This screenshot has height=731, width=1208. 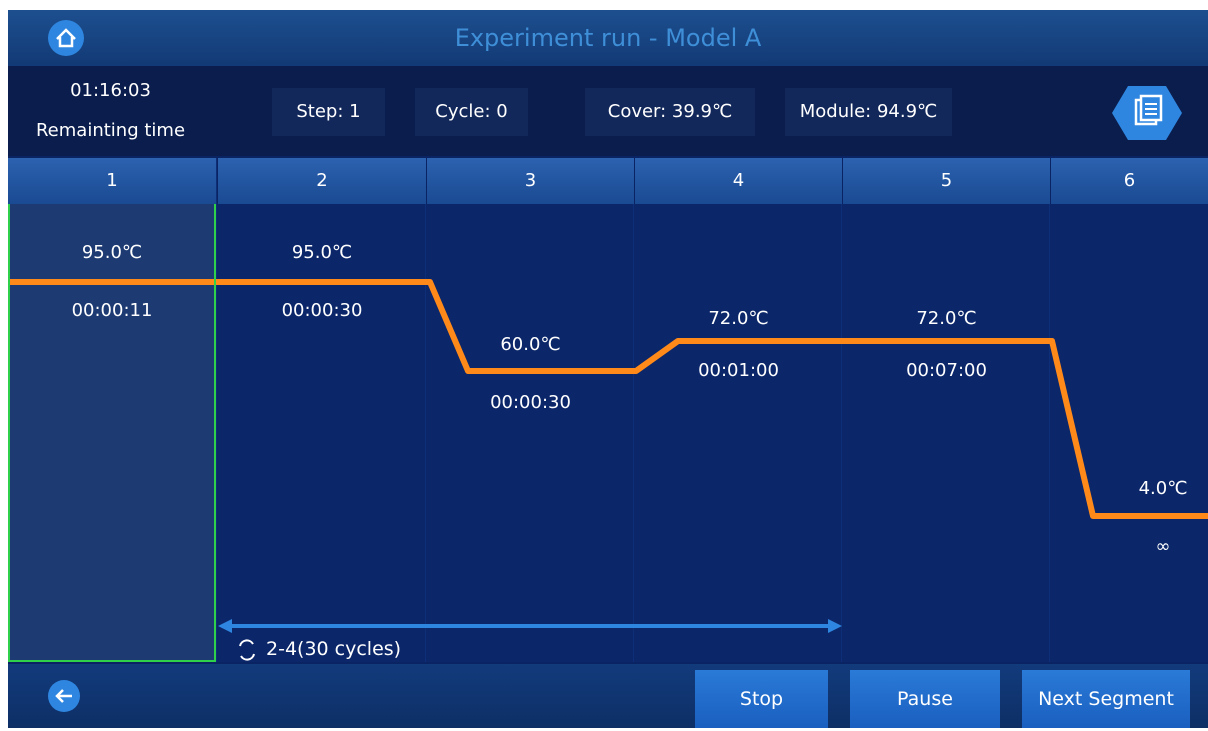 I want to click on step-header: 3, so click(x=530, y=181).